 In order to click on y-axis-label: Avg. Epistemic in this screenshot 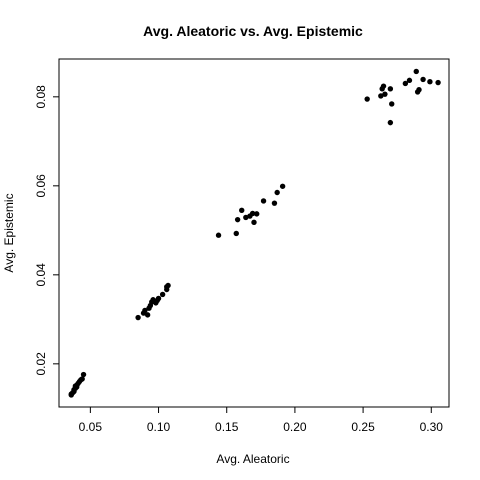, I will do `click(9, 232)`.